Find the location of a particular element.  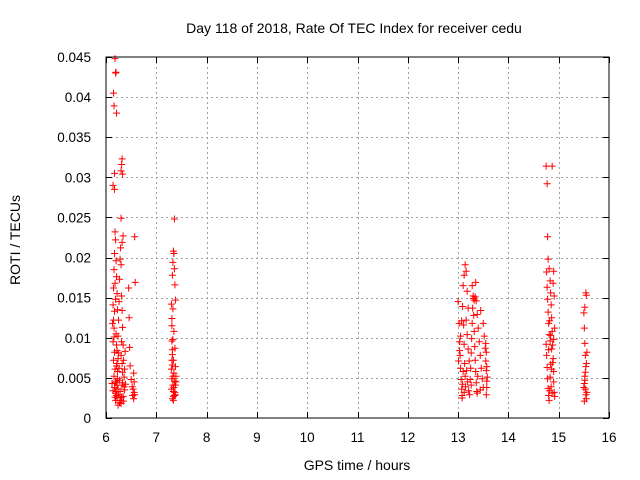

x-tick-label: 14 is located at coordinates (509, 437).